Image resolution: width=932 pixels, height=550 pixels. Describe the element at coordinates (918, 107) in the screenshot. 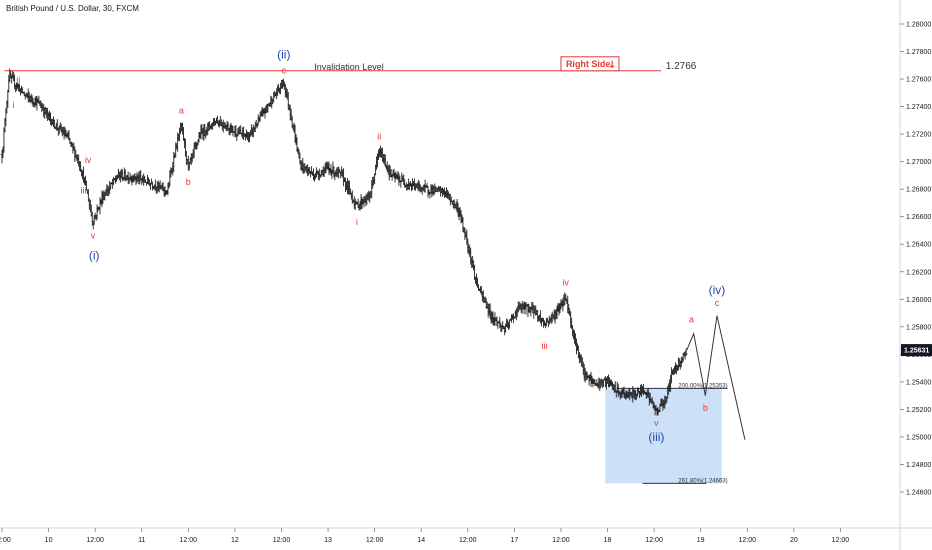

I see `y-tick-label: 1.27400` at that location.